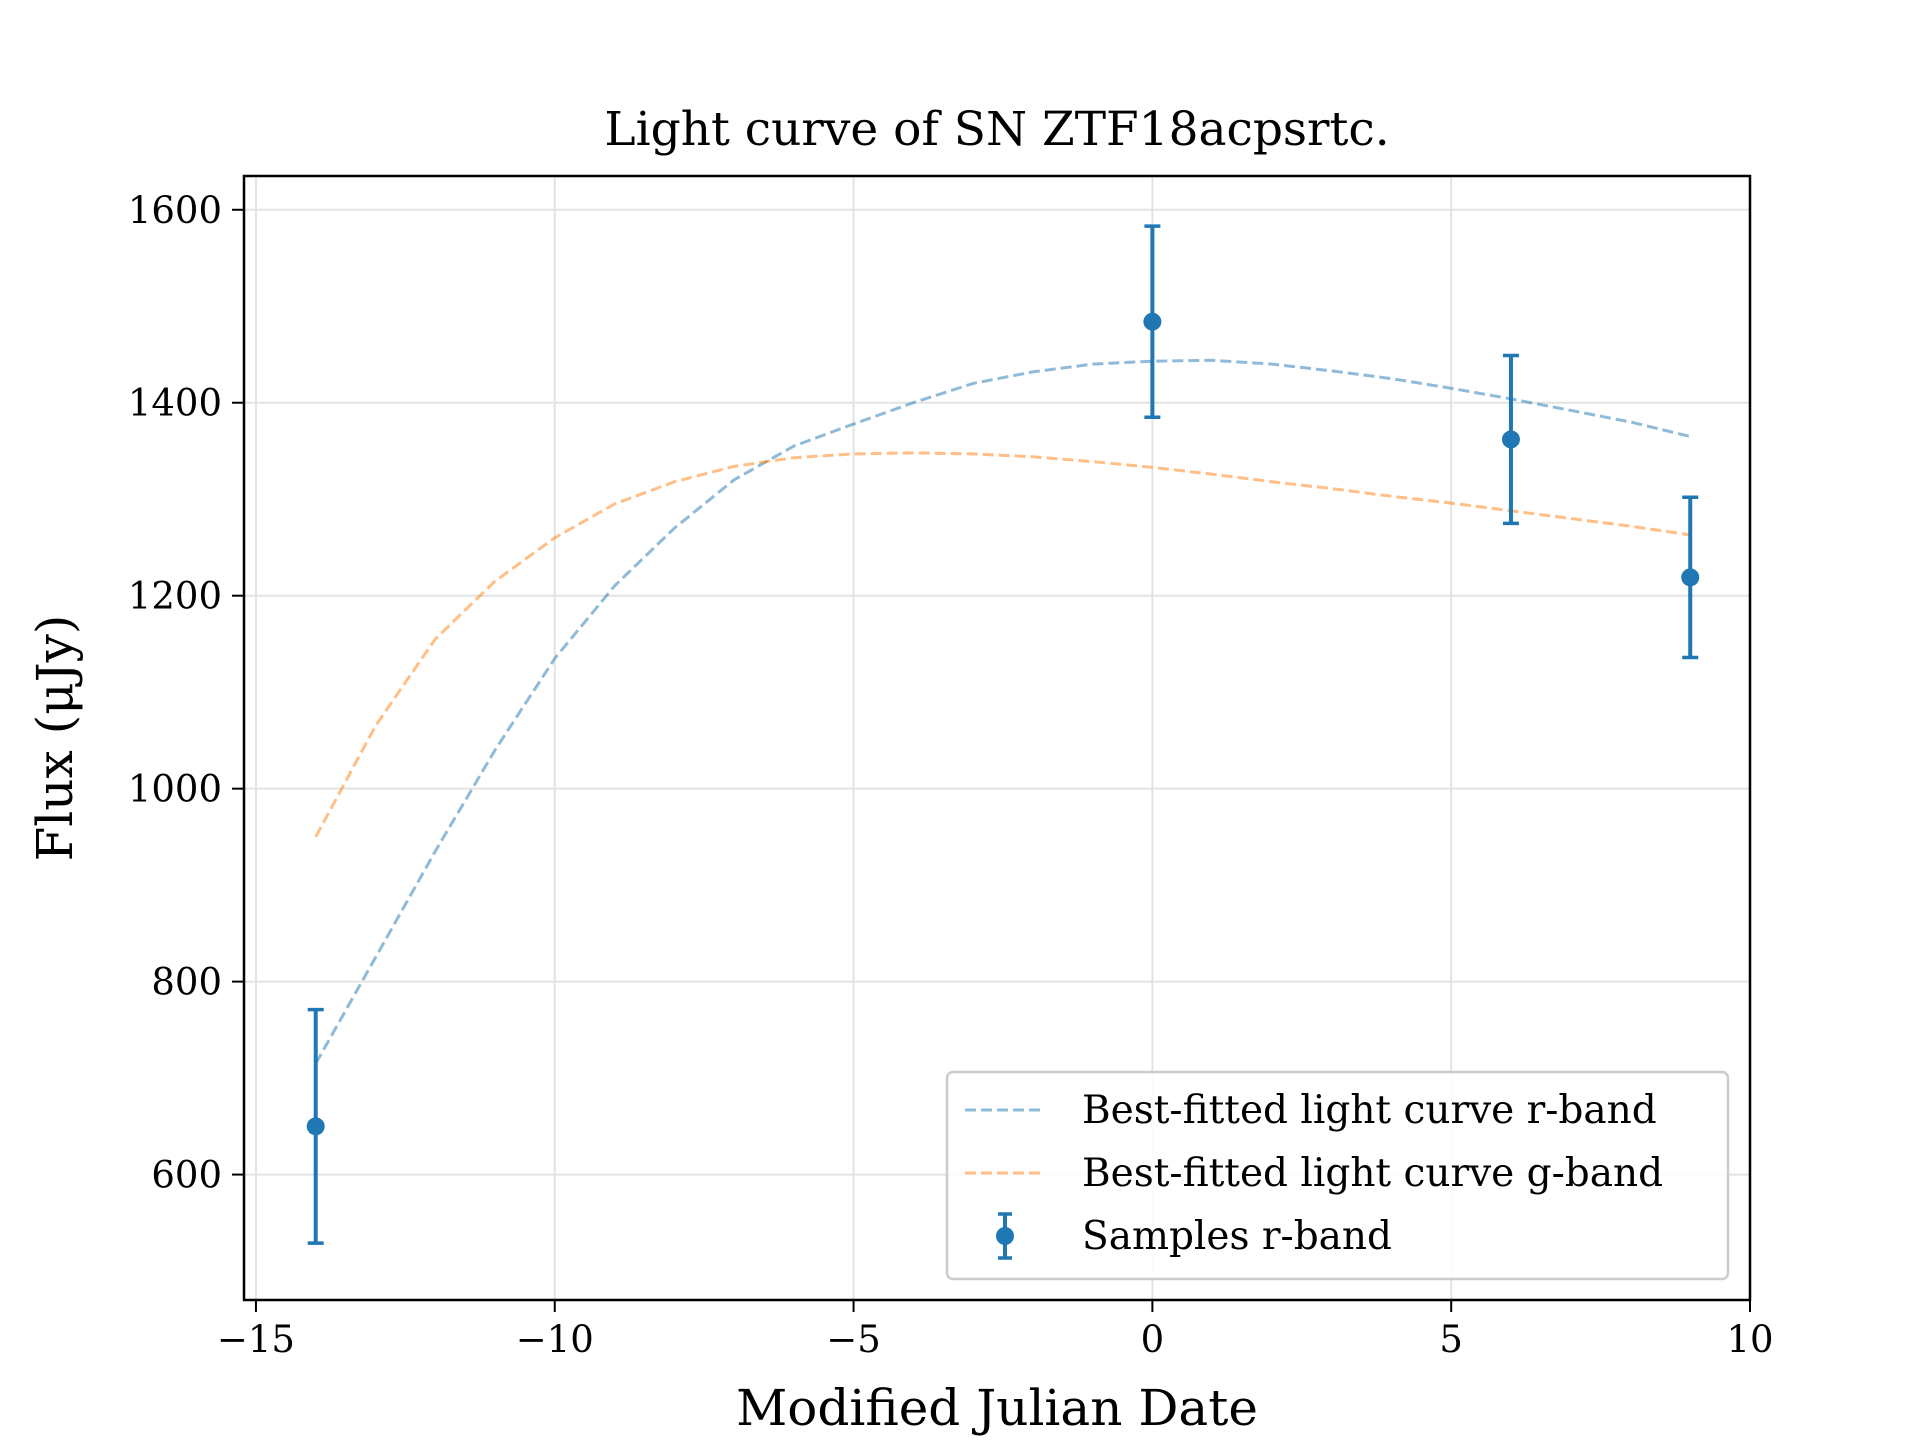 This screenshot has height=1440, width=1920. I want to click on x-axis-title: Modified Julian Date, so click(997, 1408).